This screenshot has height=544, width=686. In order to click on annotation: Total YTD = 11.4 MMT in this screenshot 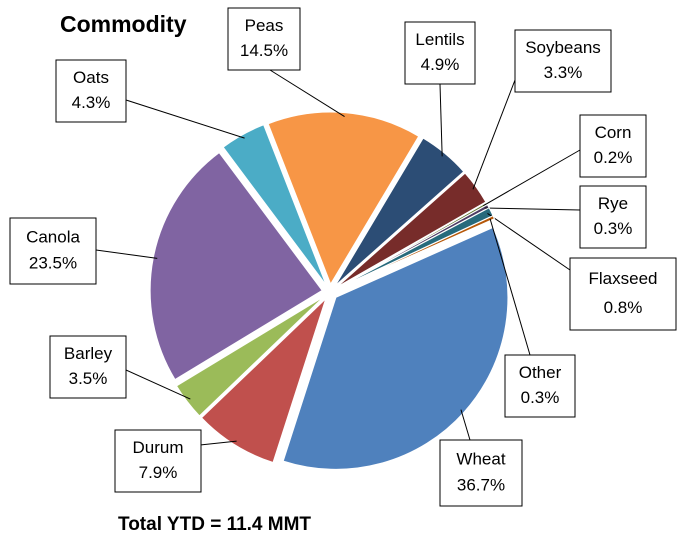, I will do `click(214, 524)`.